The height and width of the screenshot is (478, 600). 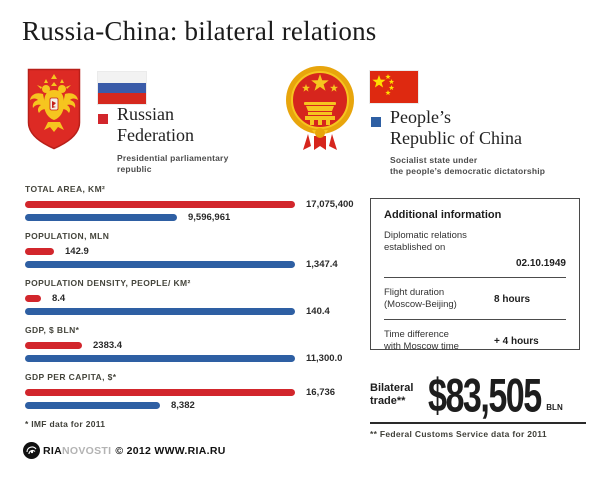 What do you see at coordinates (52, 450) in the screenshot?
I see `brand-ria: RIA` at bounding box center [52, 450].